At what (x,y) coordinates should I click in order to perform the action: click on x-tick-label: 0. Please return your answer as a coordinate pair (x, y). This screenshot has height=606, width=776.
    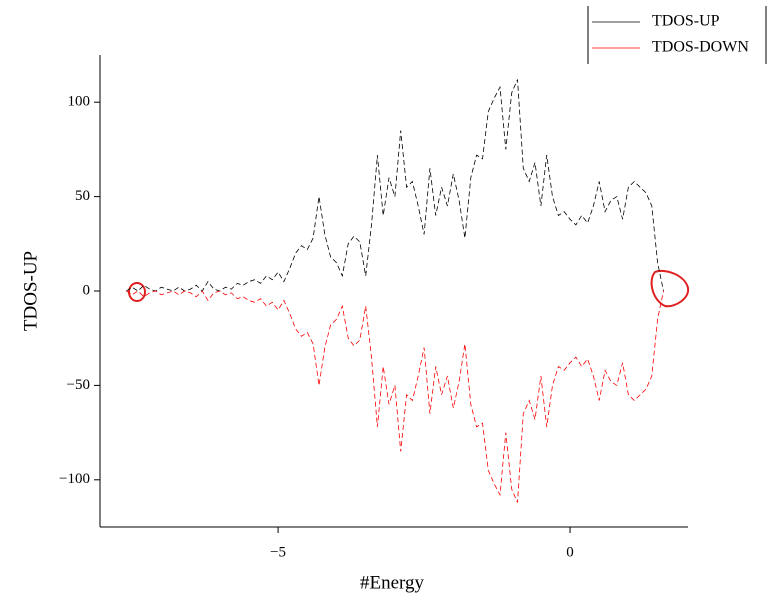
    Looking at the image, I should click on (570, 552).